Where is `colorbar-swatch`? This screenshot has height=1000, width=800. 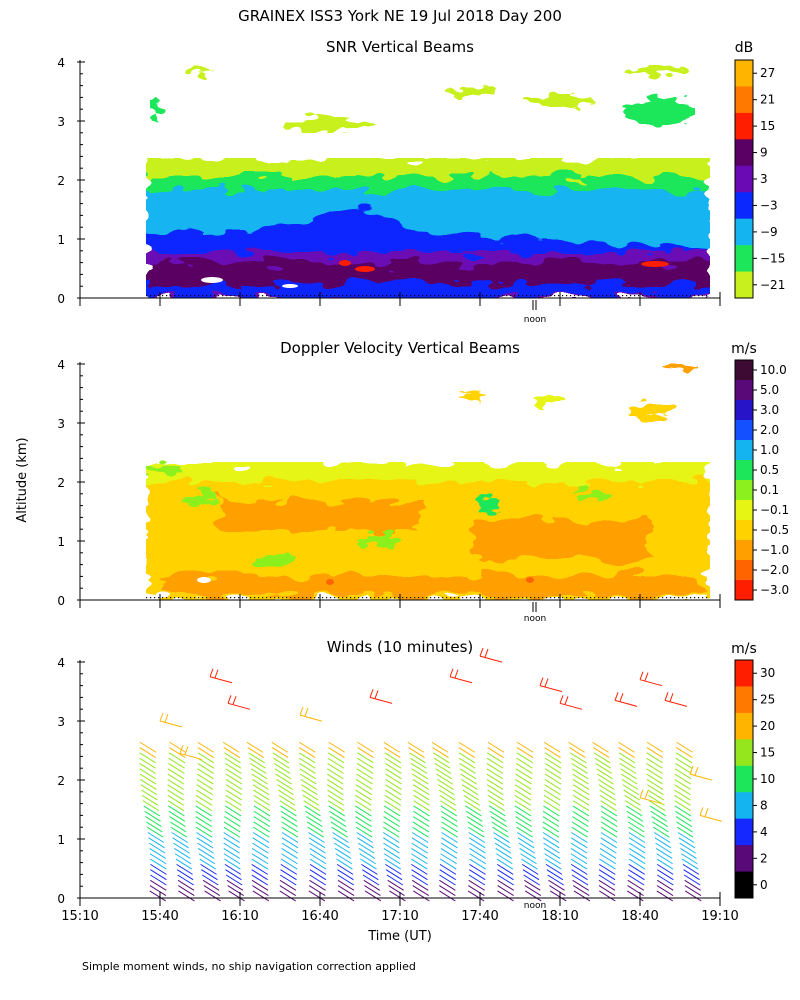
colorbar-swatch is located at coordinates (744, 370).